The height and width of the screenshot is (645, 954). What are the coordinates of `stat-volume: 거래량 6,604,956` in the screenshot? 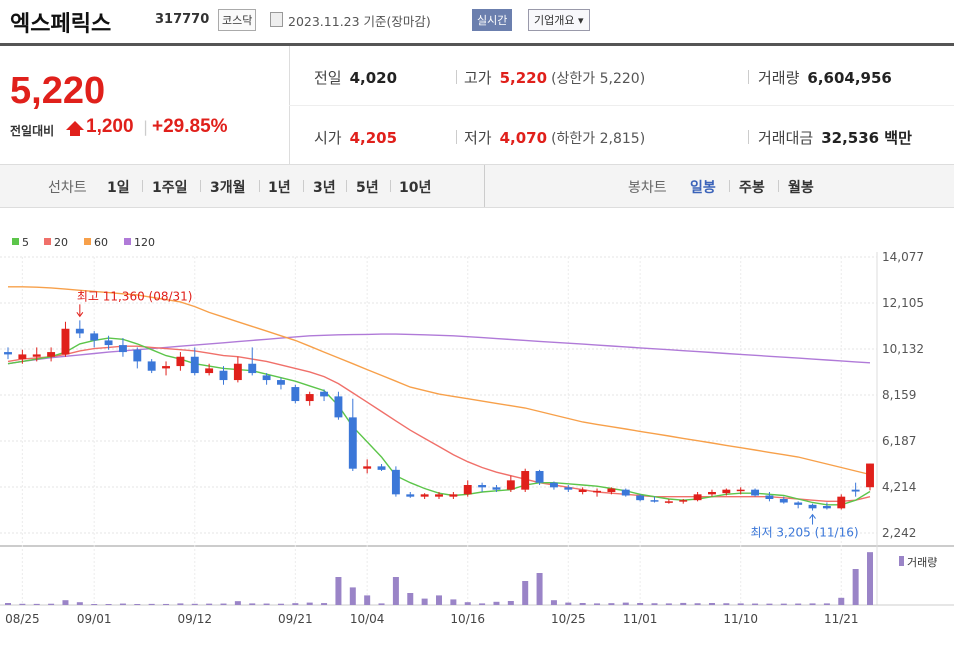 It's located at (825, 77).